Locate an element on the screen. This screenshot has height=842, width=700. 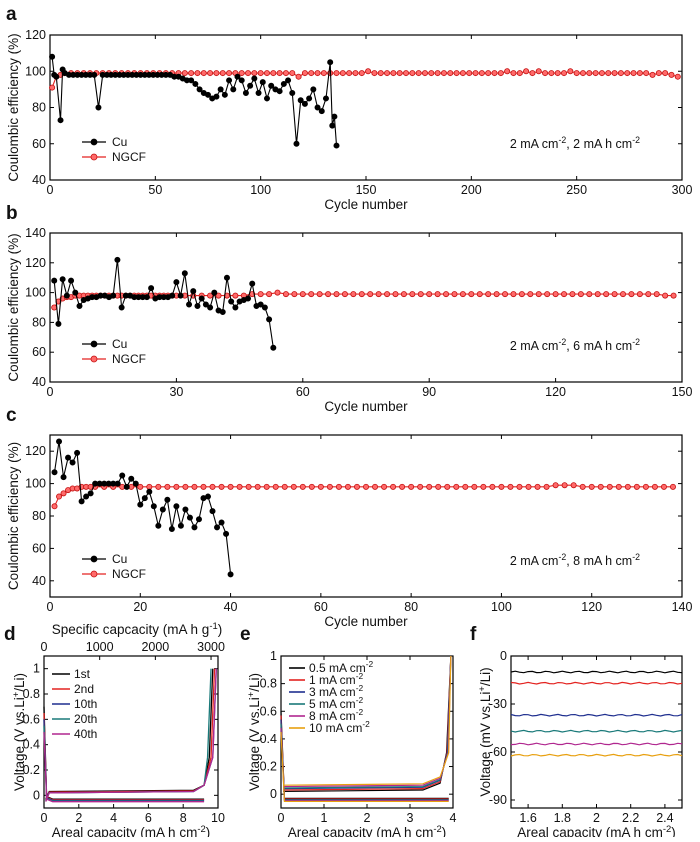
condition-annotation: 2 mA cm-2​, 8 mA h cm-2​ is located at coordinates (575, 560).